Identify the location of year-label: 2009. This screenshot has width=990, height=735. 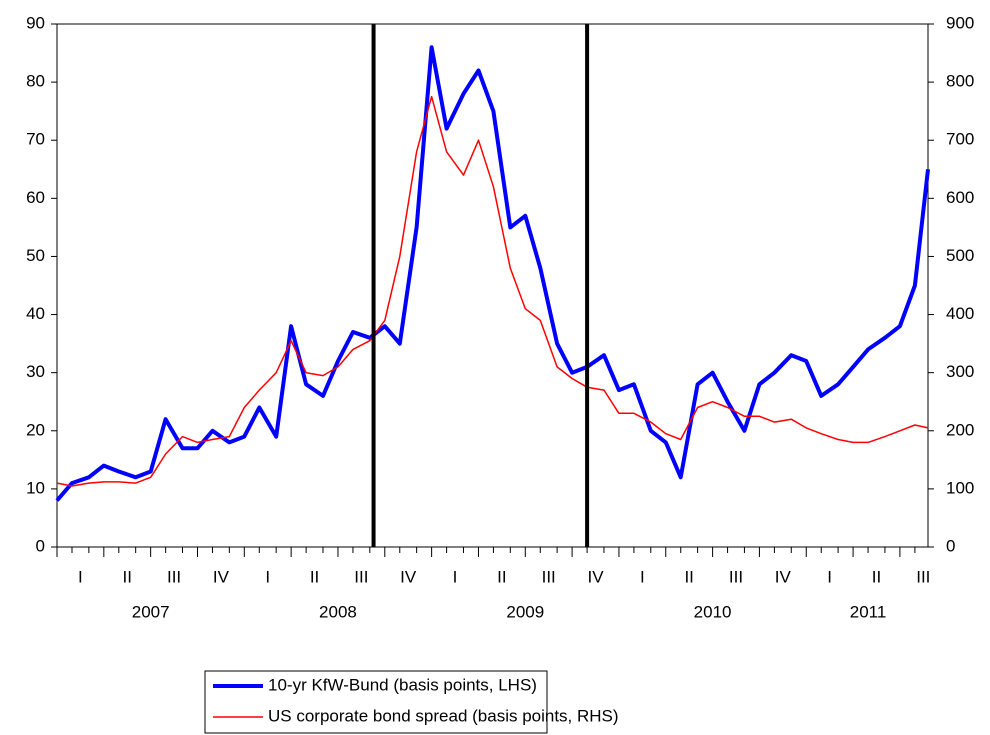
(525, 611).